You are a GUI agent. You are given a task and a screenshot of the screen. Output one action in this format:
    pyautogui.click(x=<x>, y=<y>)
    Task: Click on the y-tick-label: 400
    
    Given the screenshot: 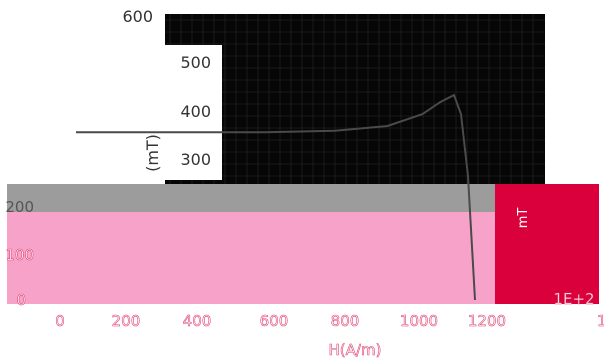 What is the action you would take?
    pyautogui.click(x=195, y=111)
    